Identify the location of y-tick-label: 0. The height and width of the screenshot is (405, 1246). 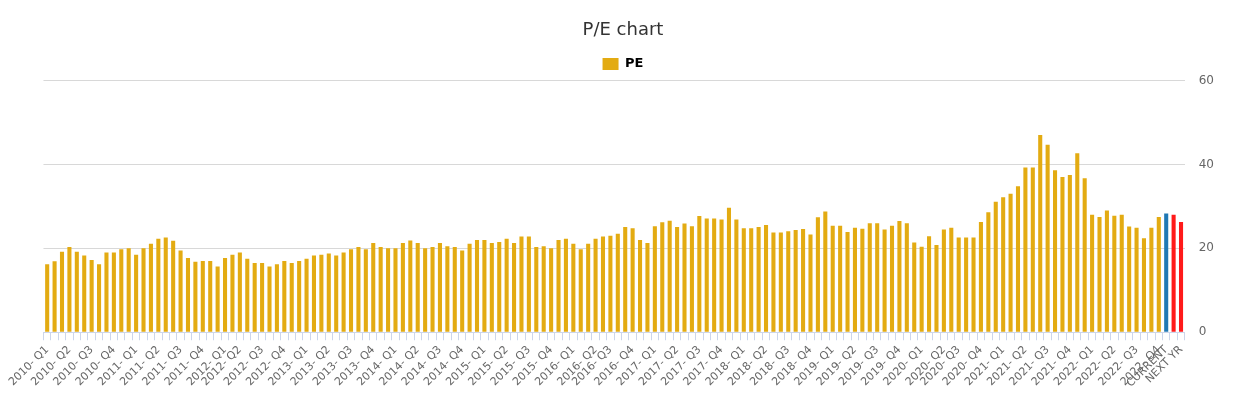
(1202, 331).